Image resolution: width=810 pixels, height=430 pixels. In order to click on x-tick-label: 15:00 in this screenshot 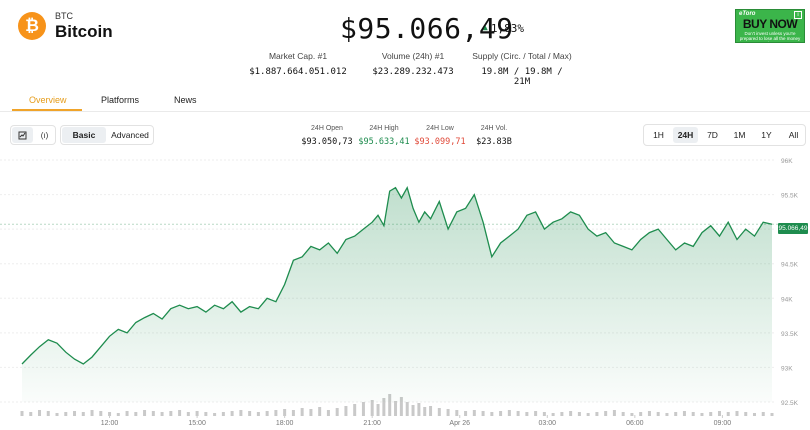, I will do `click(197, 423)`.